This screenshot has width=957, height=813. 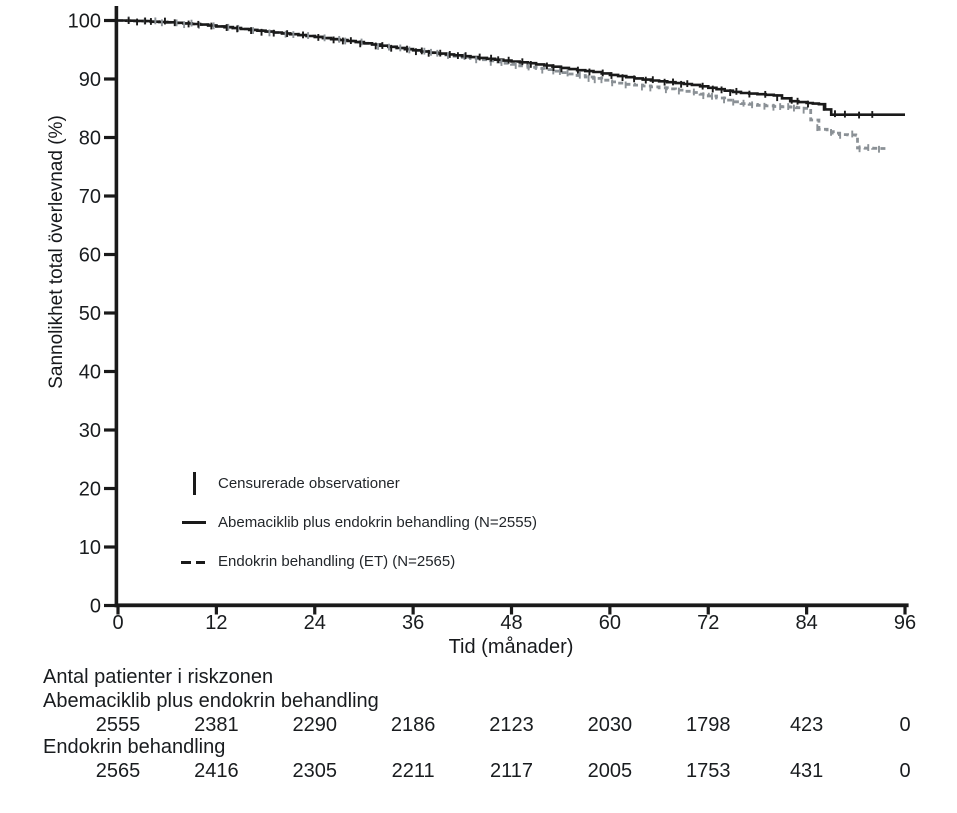 What do you see at coordinates (118, 771) in the screenshot?
I see `at-risk-count: 2565` at bounding box center [118, 771].